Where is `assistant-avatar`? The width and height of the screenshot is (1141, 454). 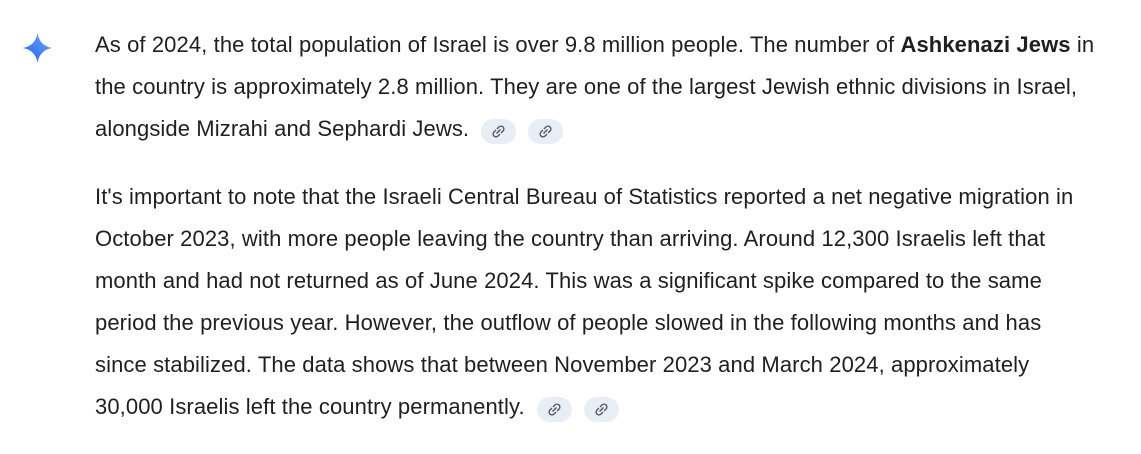
assistant-avatar is located at coordinates (37, 48).